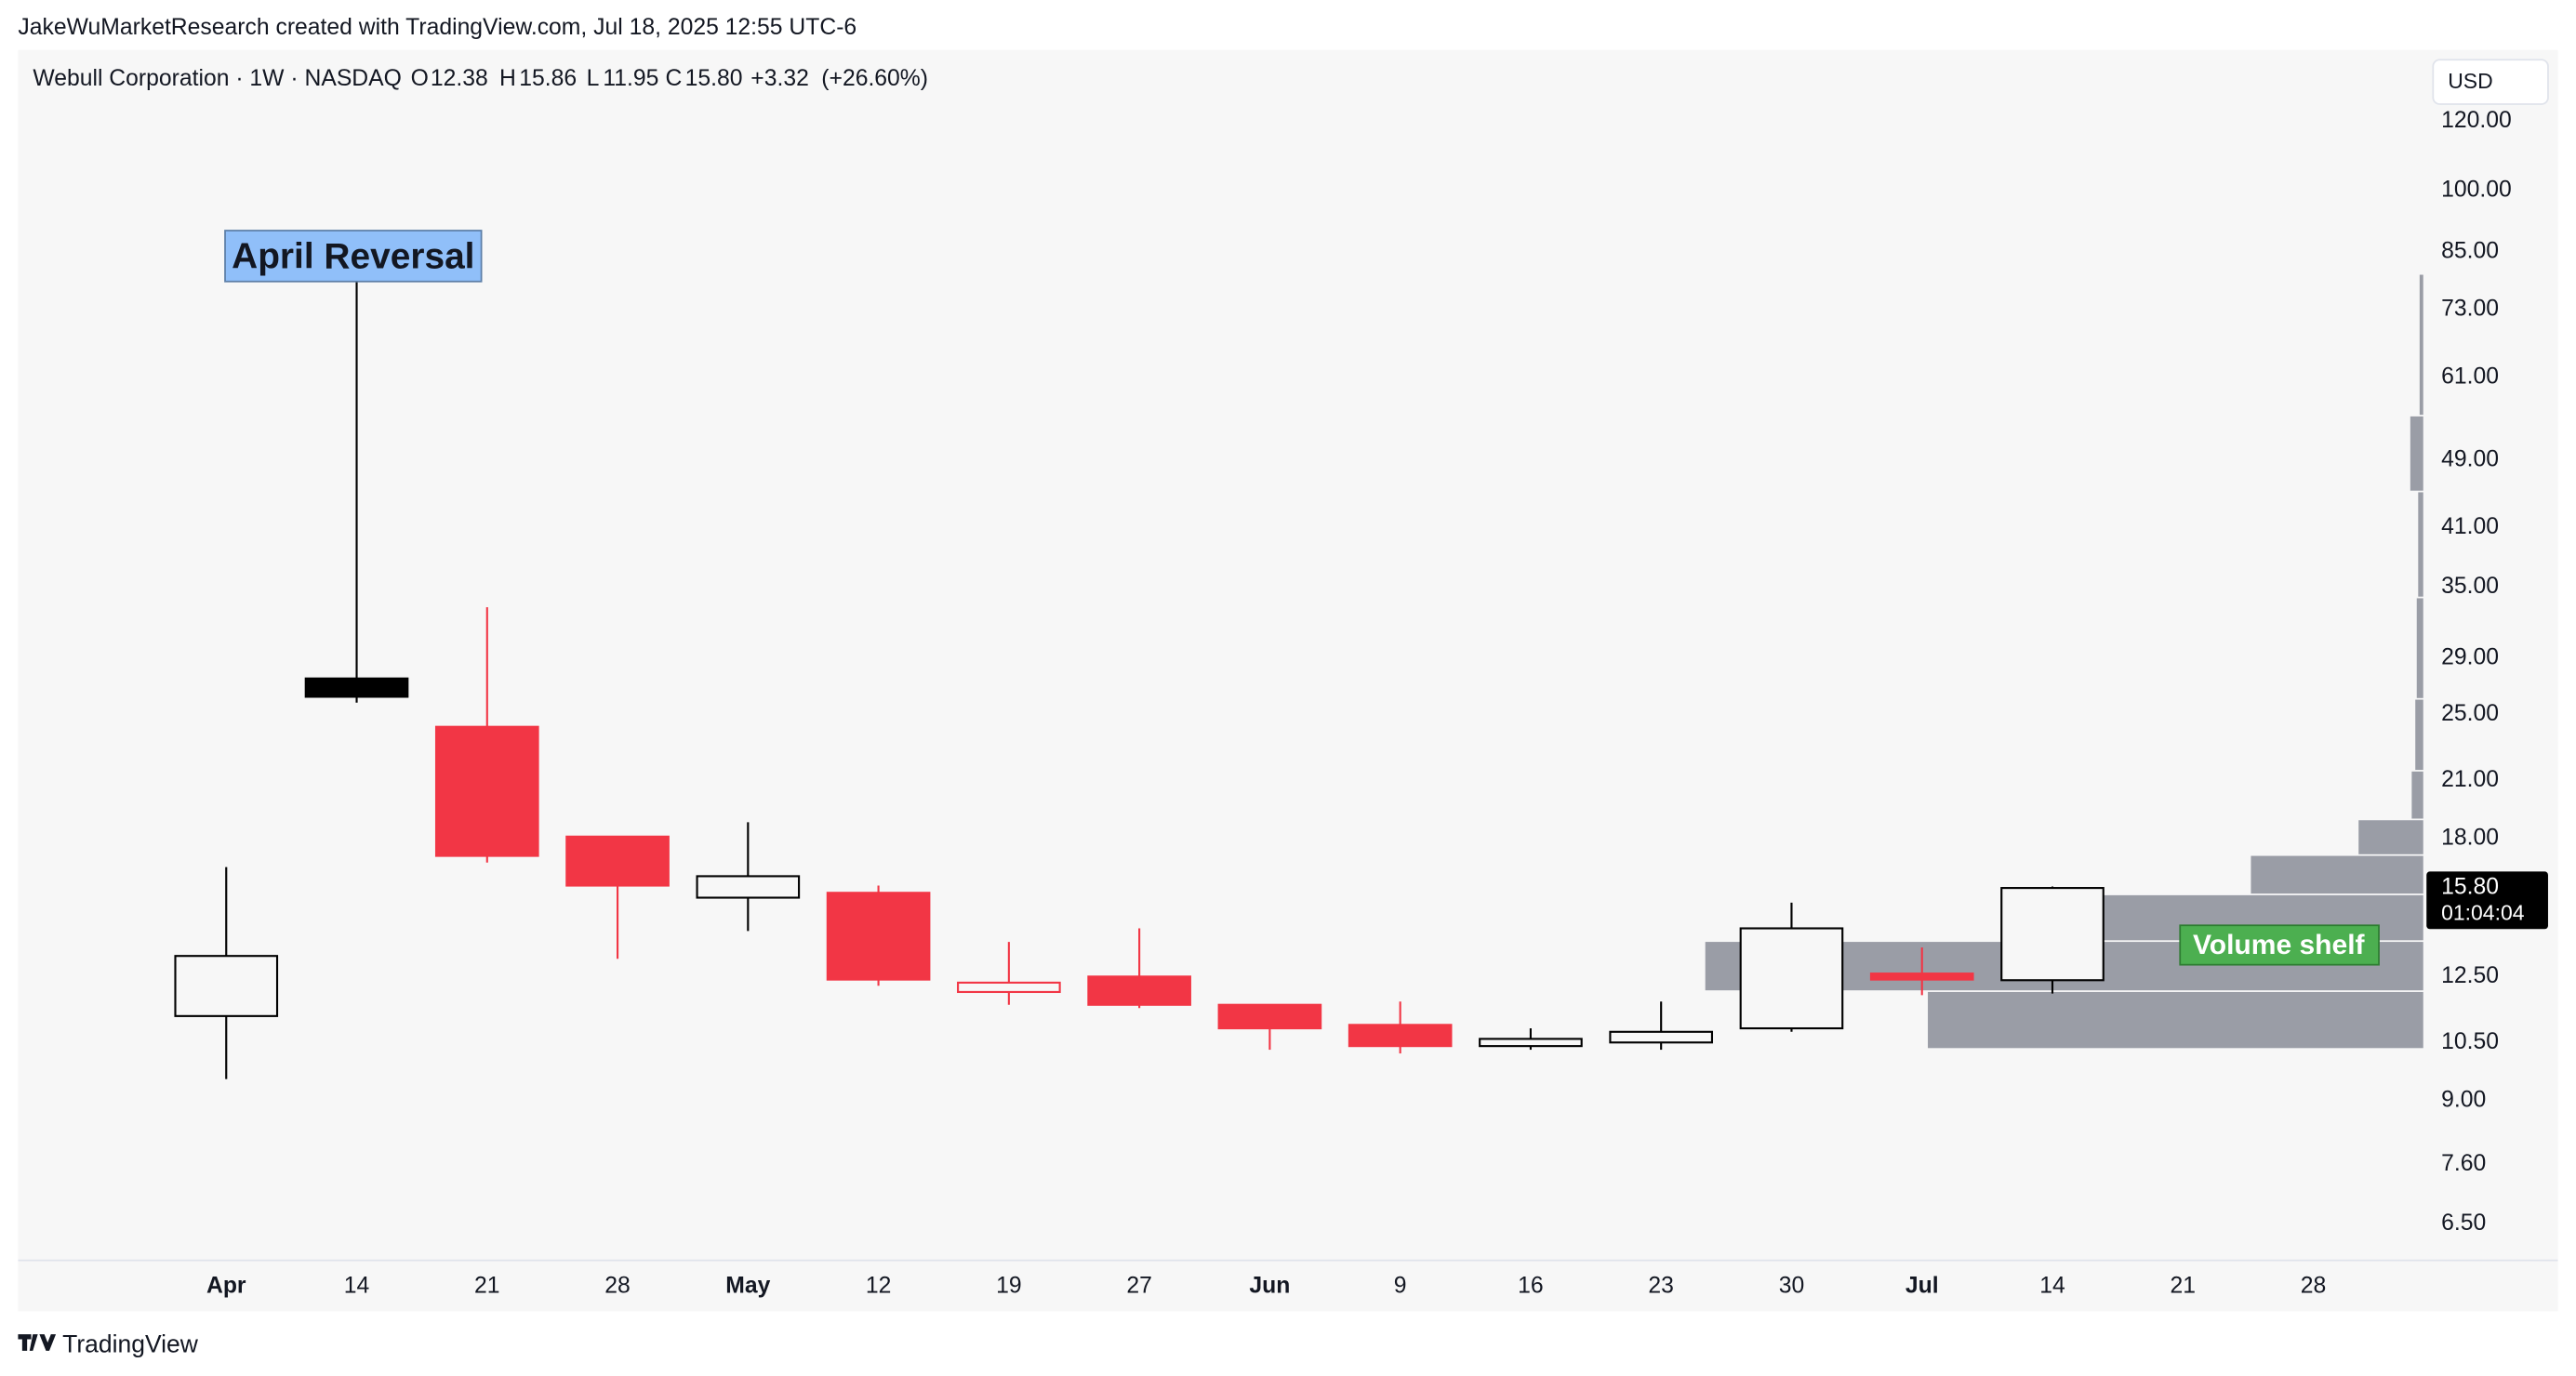 This screenshot has height=1376, width=2576. I want to click on y-tick-label: 29.00, so click(2470, 657).